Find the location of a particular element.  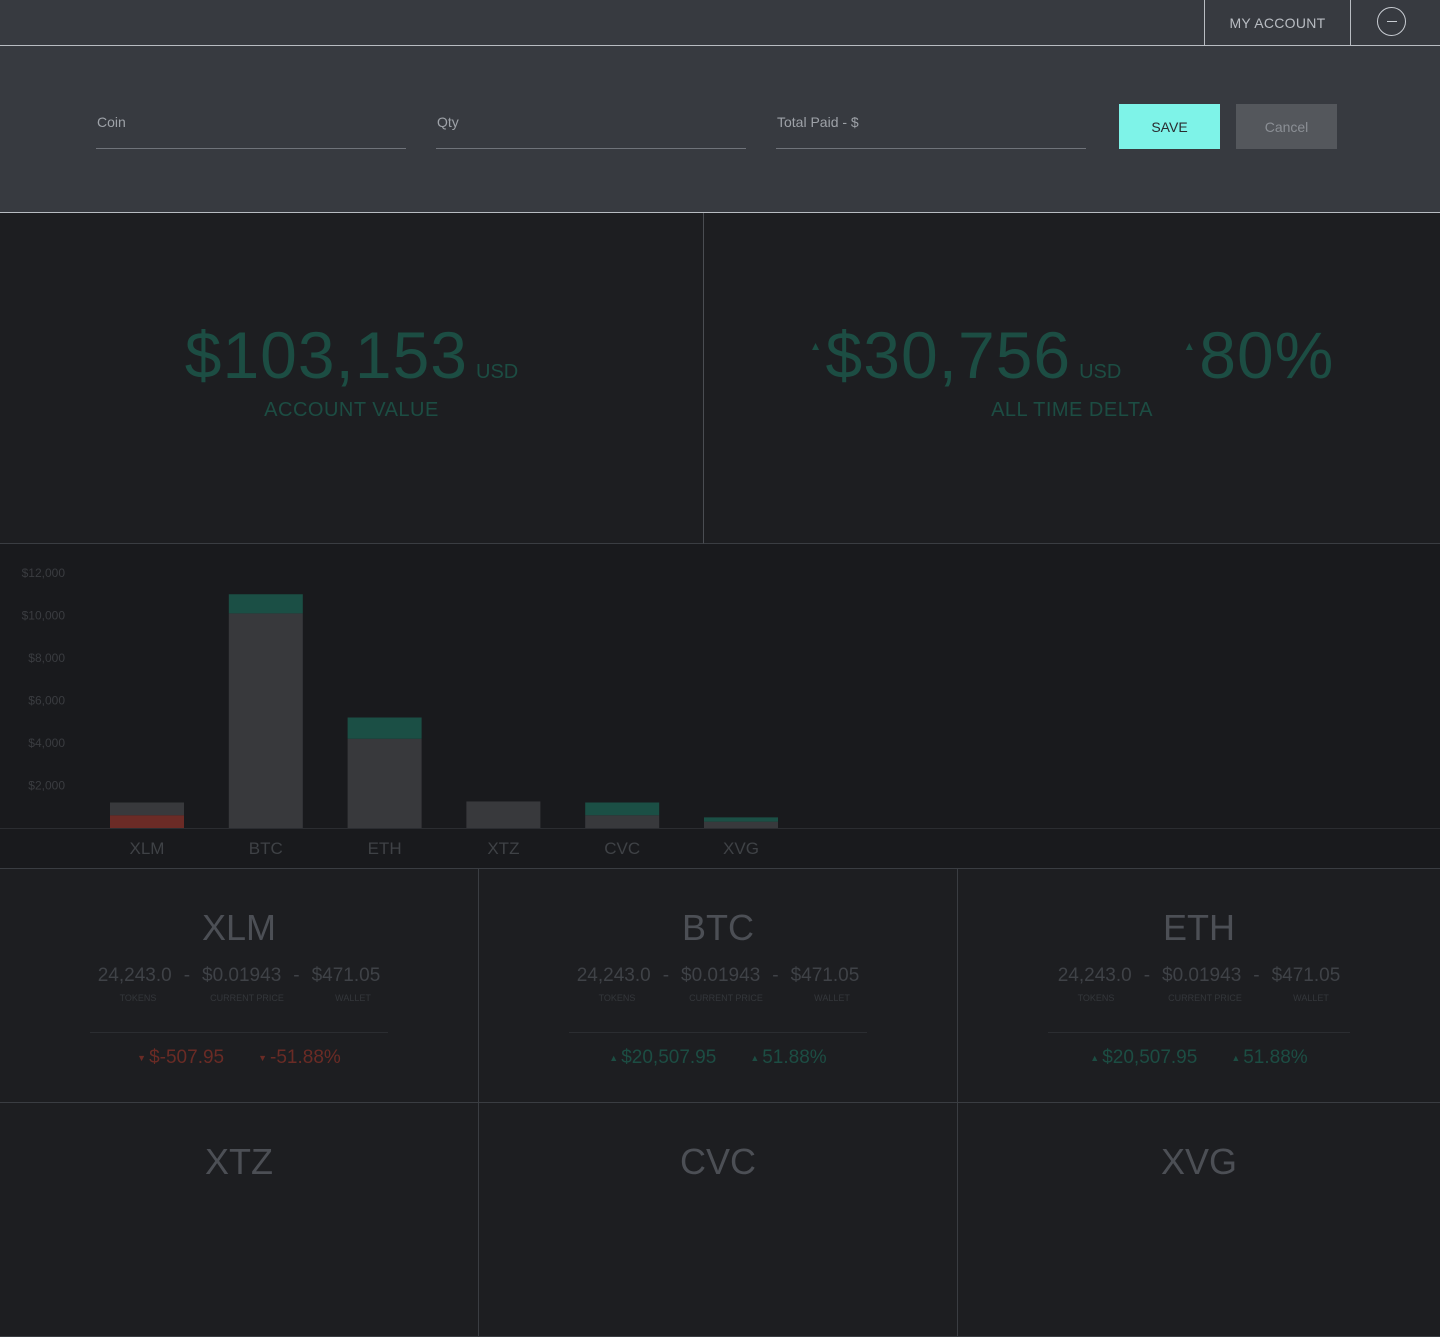

all-time-delta-display: ▲ $30,756 USD ▲ 80% is located at coordinates (1072, 355).